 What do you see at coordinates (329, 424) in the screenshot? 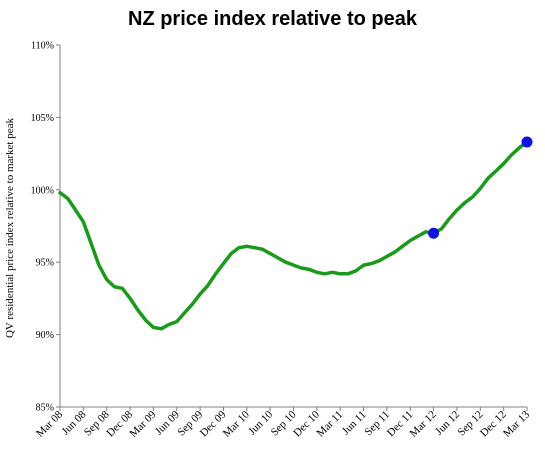
I see `x-tick-label: Mar 11` at bounding box center [329, 424].